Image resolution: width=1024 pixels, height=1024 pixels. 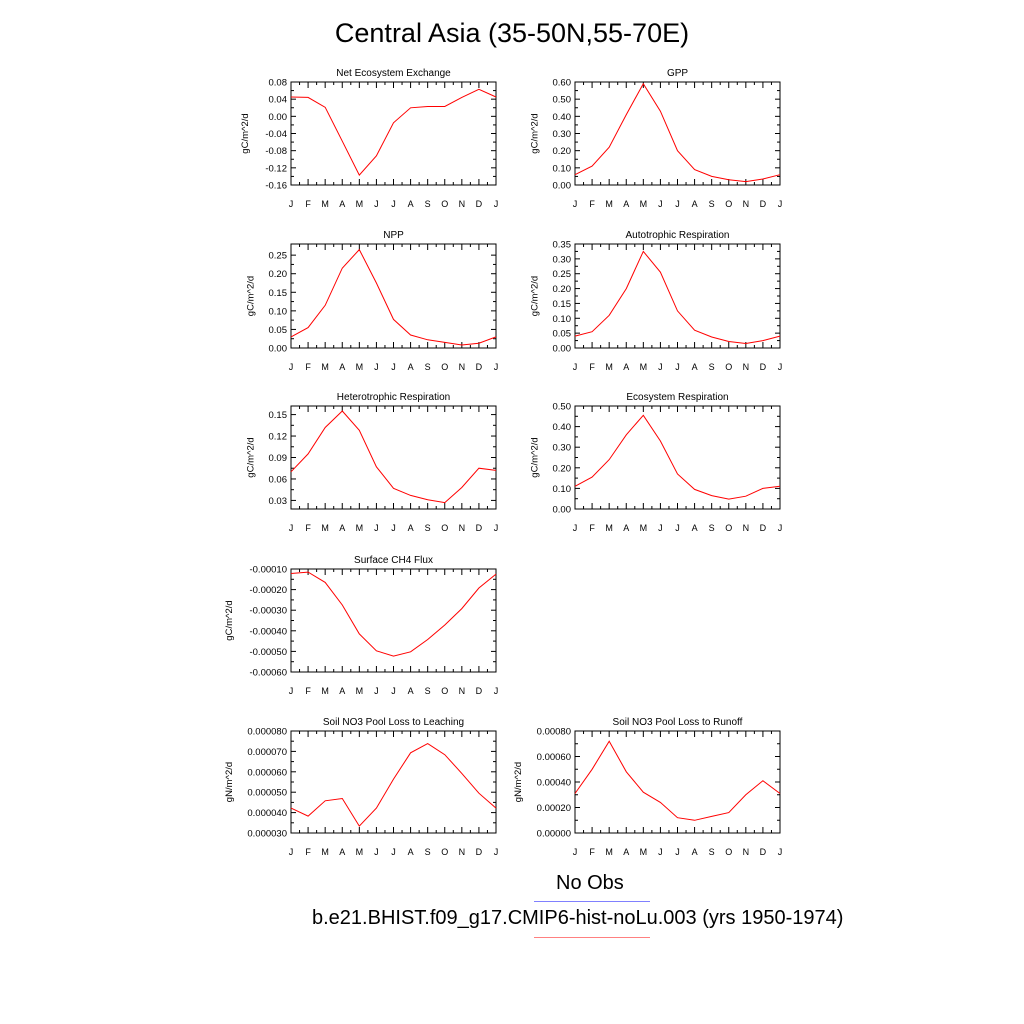 What do you see at coordinates (267, 793) in the screenshot?
I see `y-tick-label: 0.000050` at bounding box center [267, 793].